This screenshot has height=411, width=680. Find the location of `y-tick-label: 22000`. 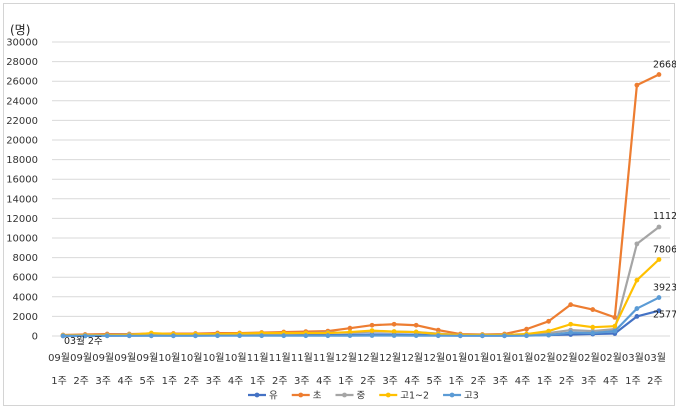

y-tick-label: 22000 is located at coordinates (22, 121).